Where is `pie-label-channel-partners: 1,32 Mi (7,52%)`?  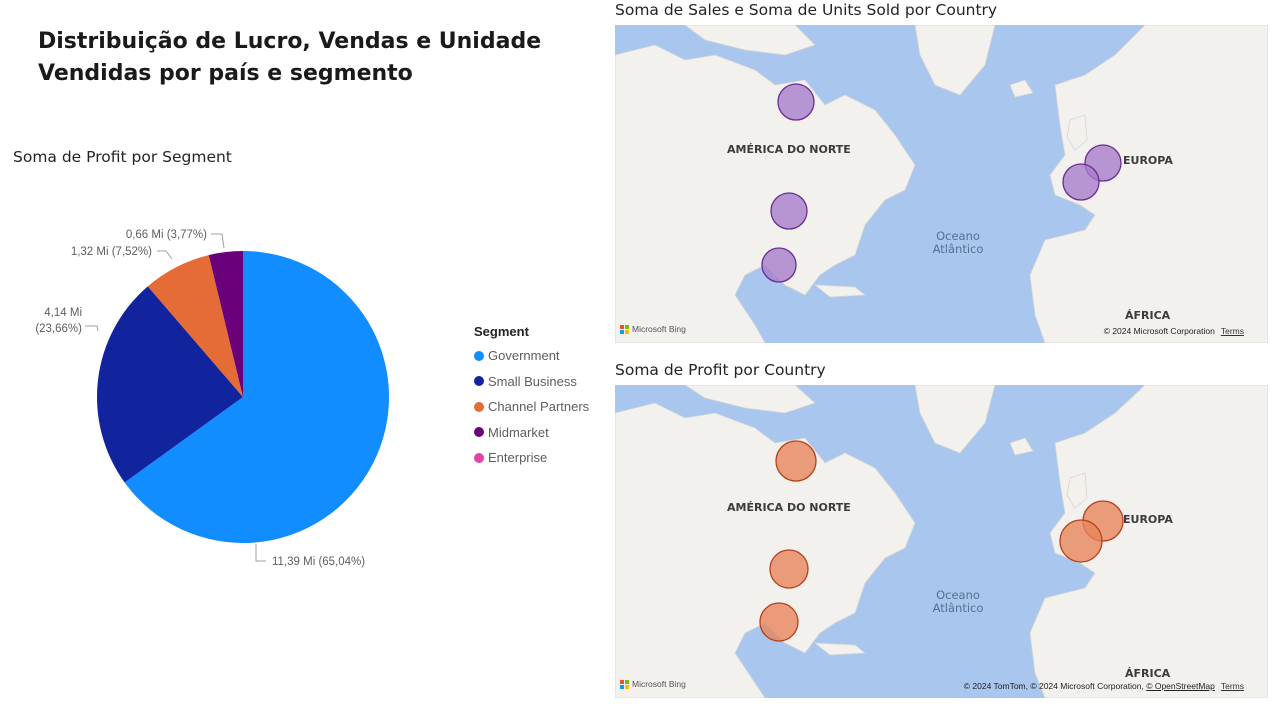
pie-label-channel-partners: 1,32 Mi (7,52%) is located at coordinates (111, 252).